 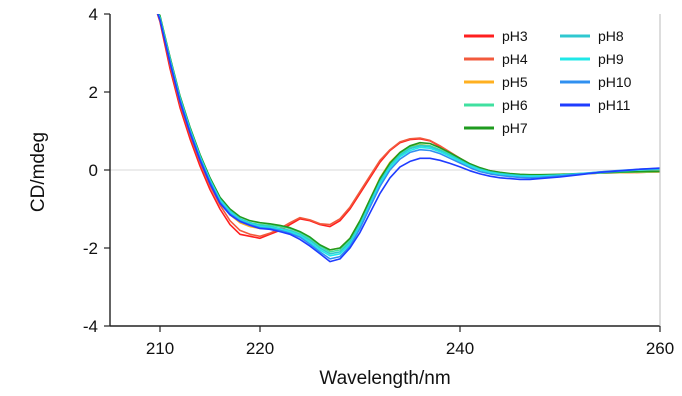 I want to click on legend-label: pH4, so click(x=515, y=59).